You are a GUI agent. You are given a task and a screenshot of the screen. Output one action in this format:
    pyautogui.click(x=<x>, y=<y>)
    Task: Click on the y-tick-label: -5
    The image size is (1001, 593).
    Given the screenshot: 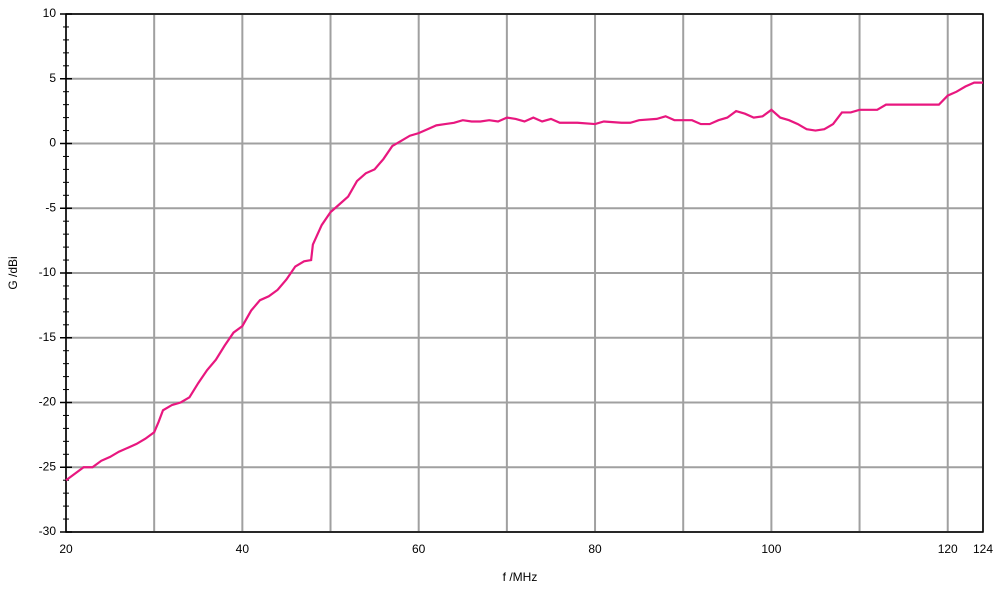 What is the action you would take?
    pyautogui.click(x=50, y=207)
    